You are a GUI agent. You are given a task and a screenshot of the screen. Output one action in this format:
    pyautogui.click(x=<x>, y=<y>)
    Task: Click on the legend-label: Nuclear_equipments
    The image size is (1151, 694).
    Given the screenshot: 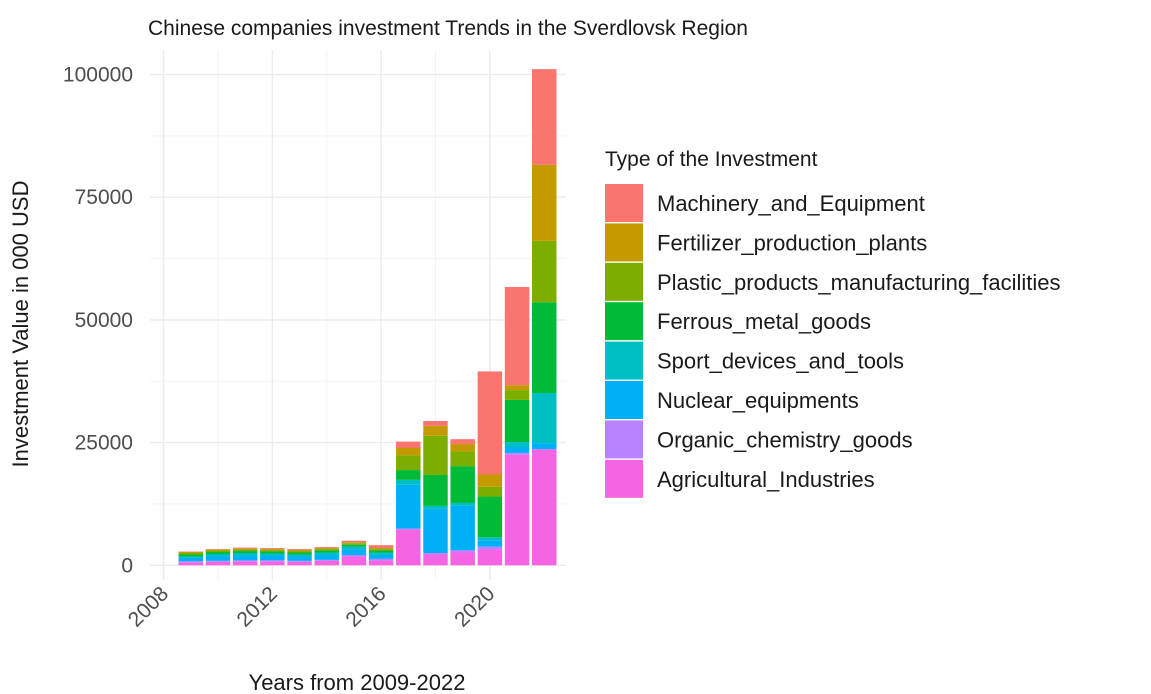 What is the action you would take?
    pyautogui.click(x=758, y=400)
    